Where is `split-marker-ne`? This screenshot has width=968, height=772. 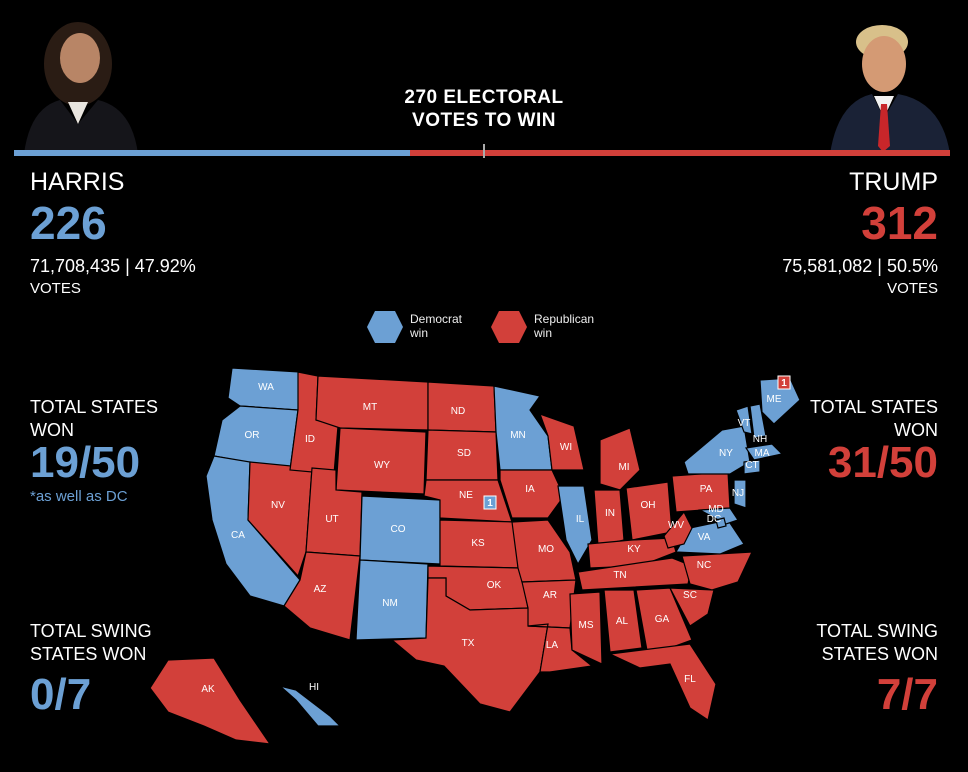
split-marker-ne is located at coordinates (490, 502).